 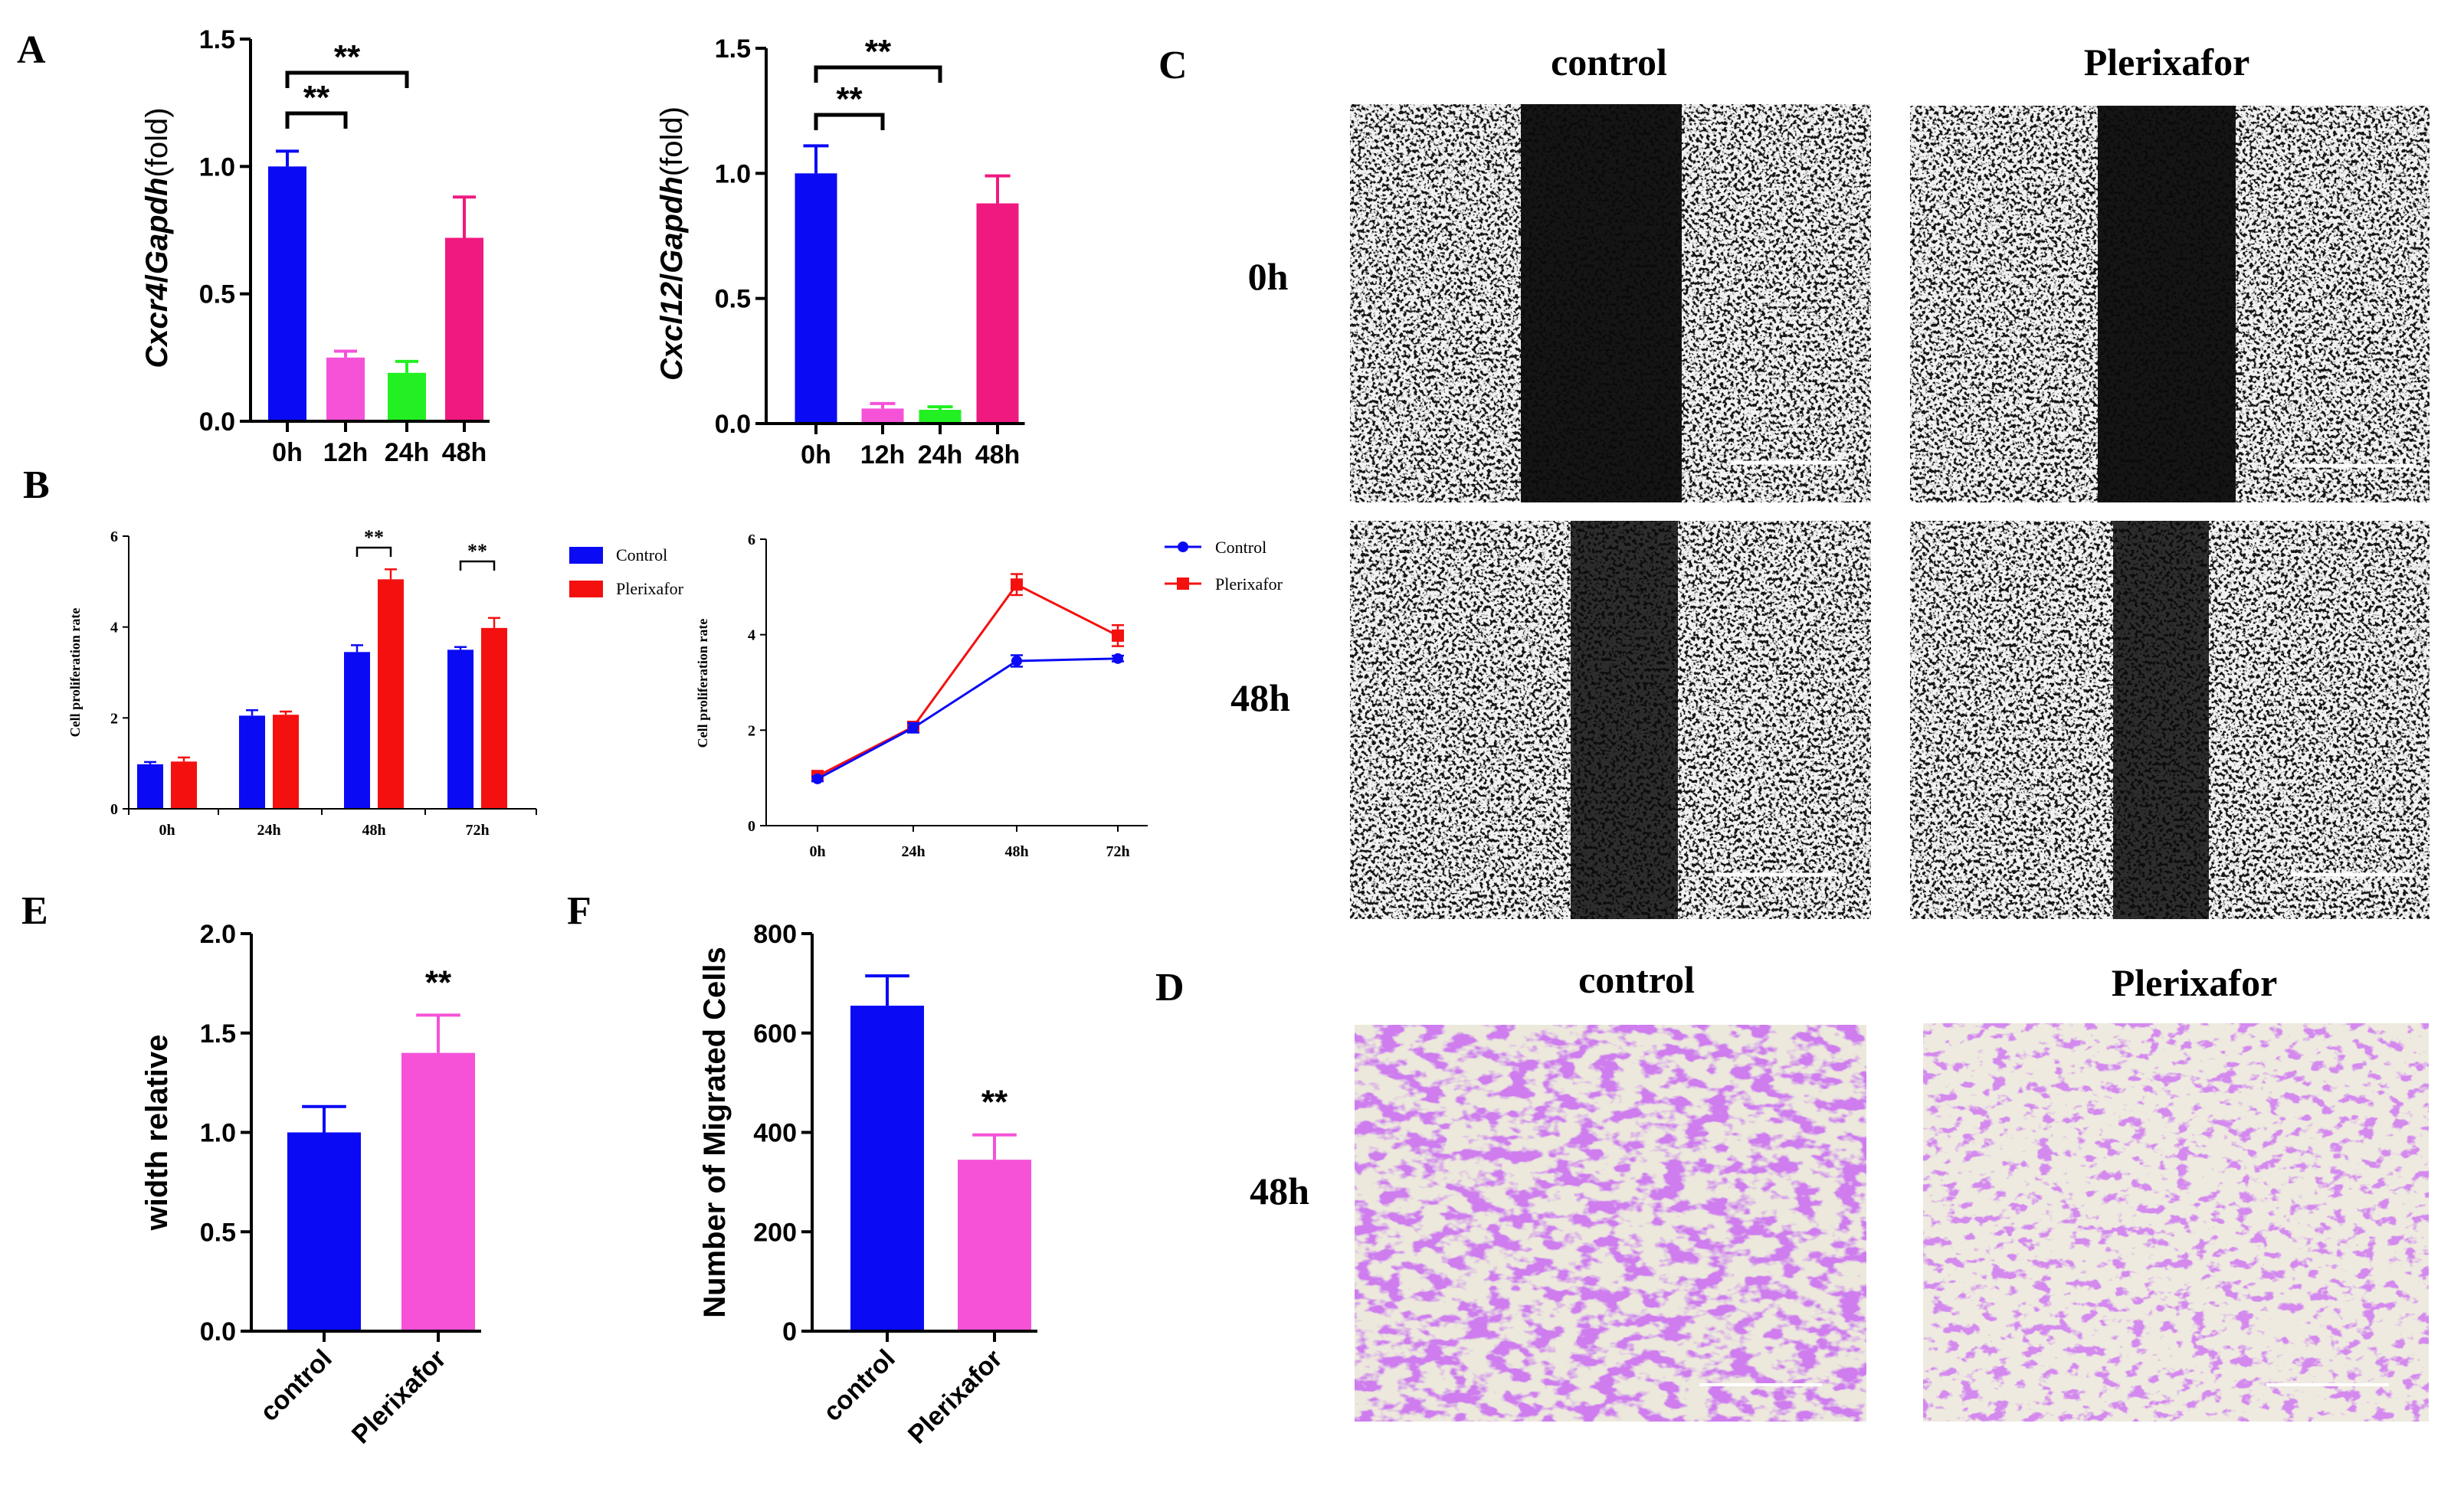 I want to click on y-tick-label: 800, so click(x=775, y=934).